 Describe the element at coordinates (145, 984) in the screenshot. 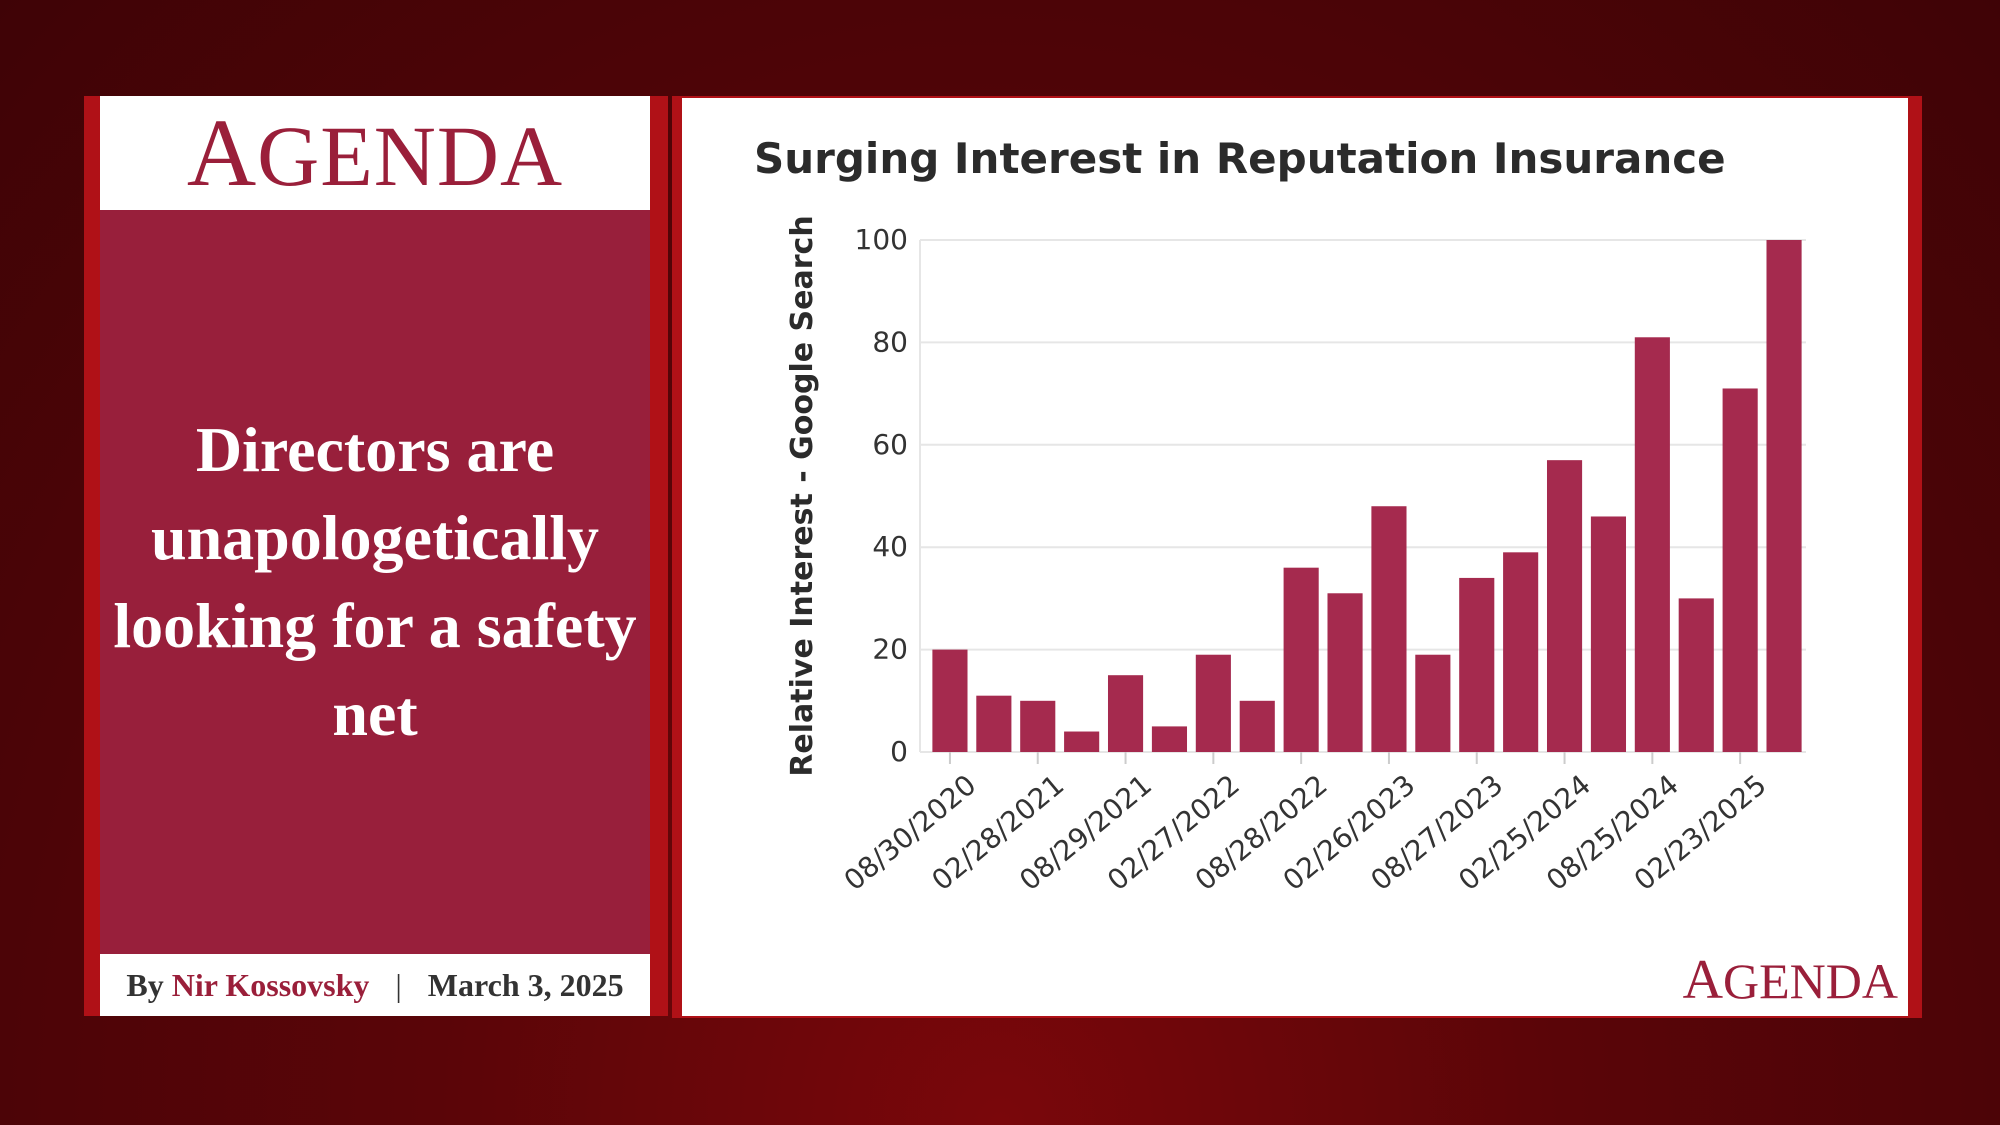

I see `byline-by: By` at that location.